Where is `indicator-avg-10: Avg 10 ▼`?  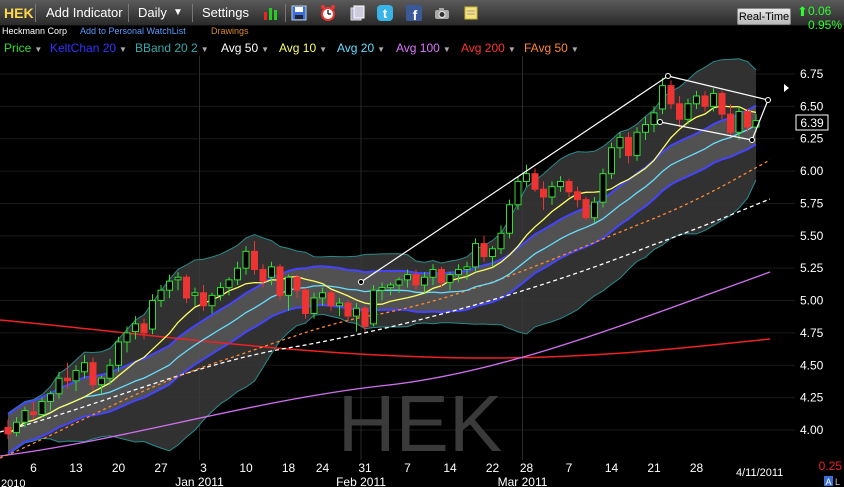
indicator-avg-10: Avg 10 ▼ is located at coordinates (303, 48).